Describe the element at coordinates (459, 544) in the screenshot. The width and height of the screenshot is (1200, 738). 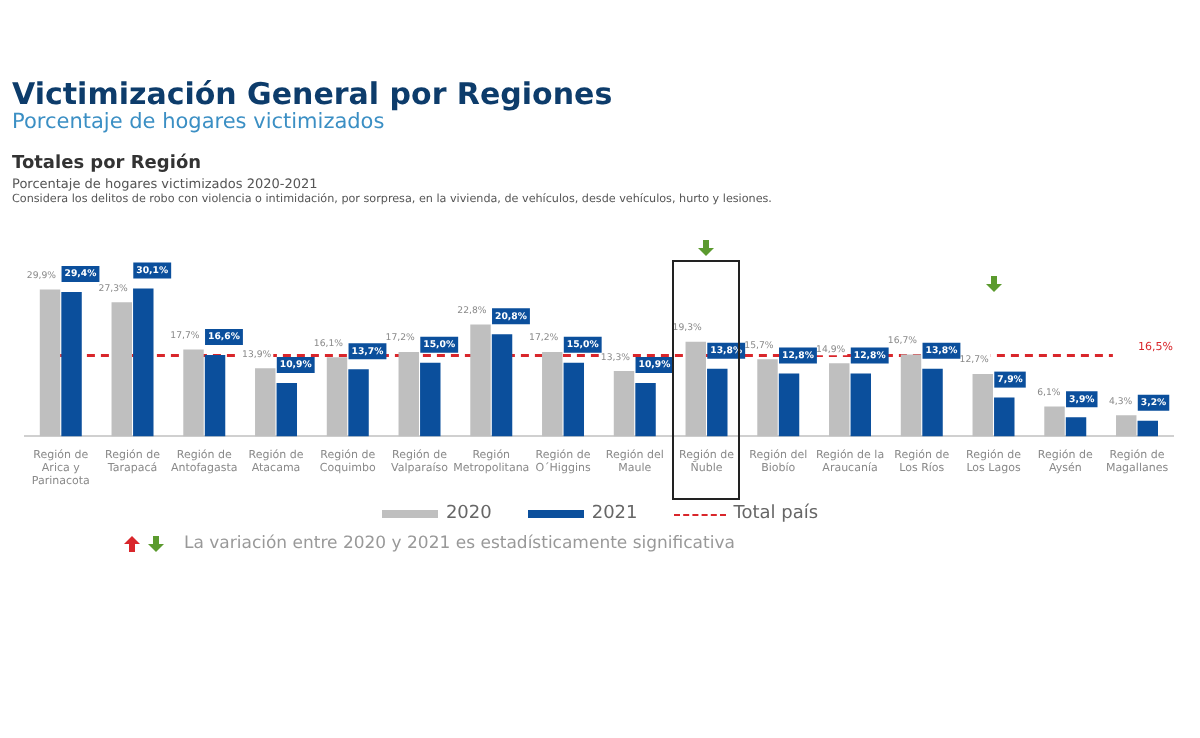
I see `text: La variación entre 2020 y 2021 es estadísticamente significativa` at that location.